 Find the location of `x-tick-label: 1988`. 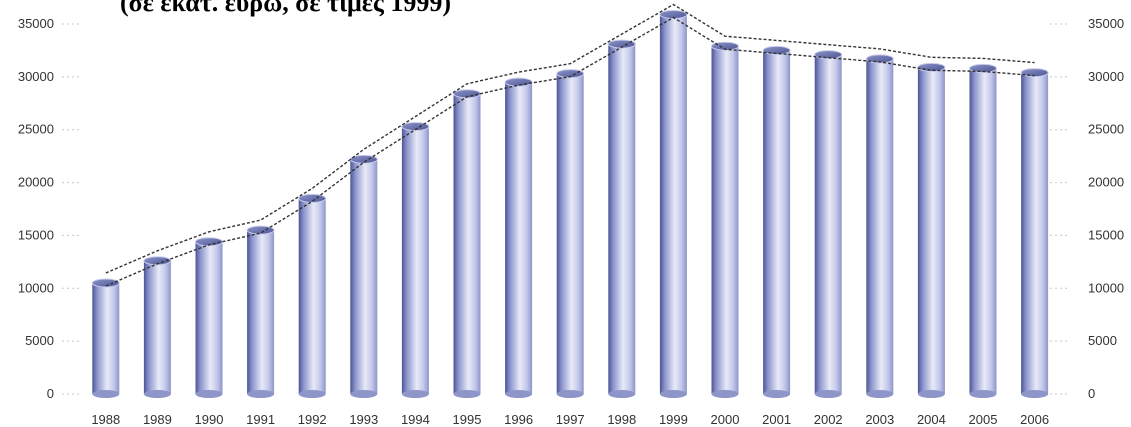

x-tick-label: 1988 is located at coordinates (105, 419).